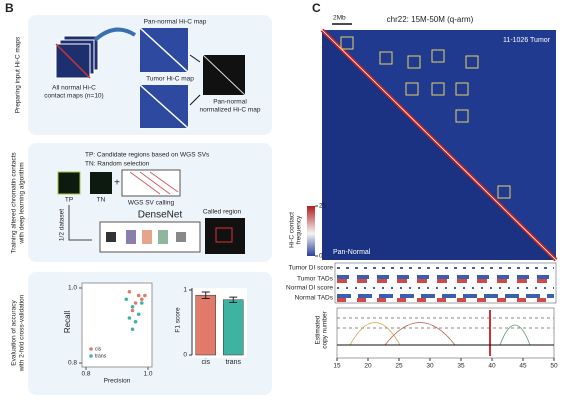 The image size is (570, 404). What do you see at coordinates (523, 366) in the screenshot?
I see `x-tick-label: 45` at bounding box center [523, 366].